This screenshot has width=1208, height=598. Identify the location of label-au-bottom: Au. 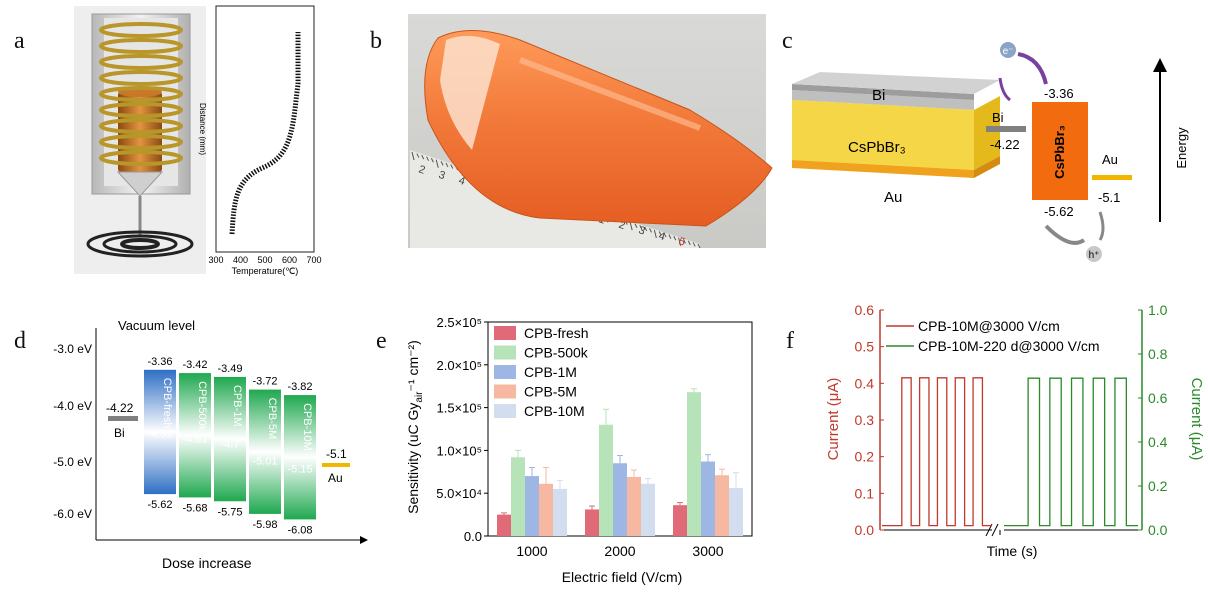
(893, 197).